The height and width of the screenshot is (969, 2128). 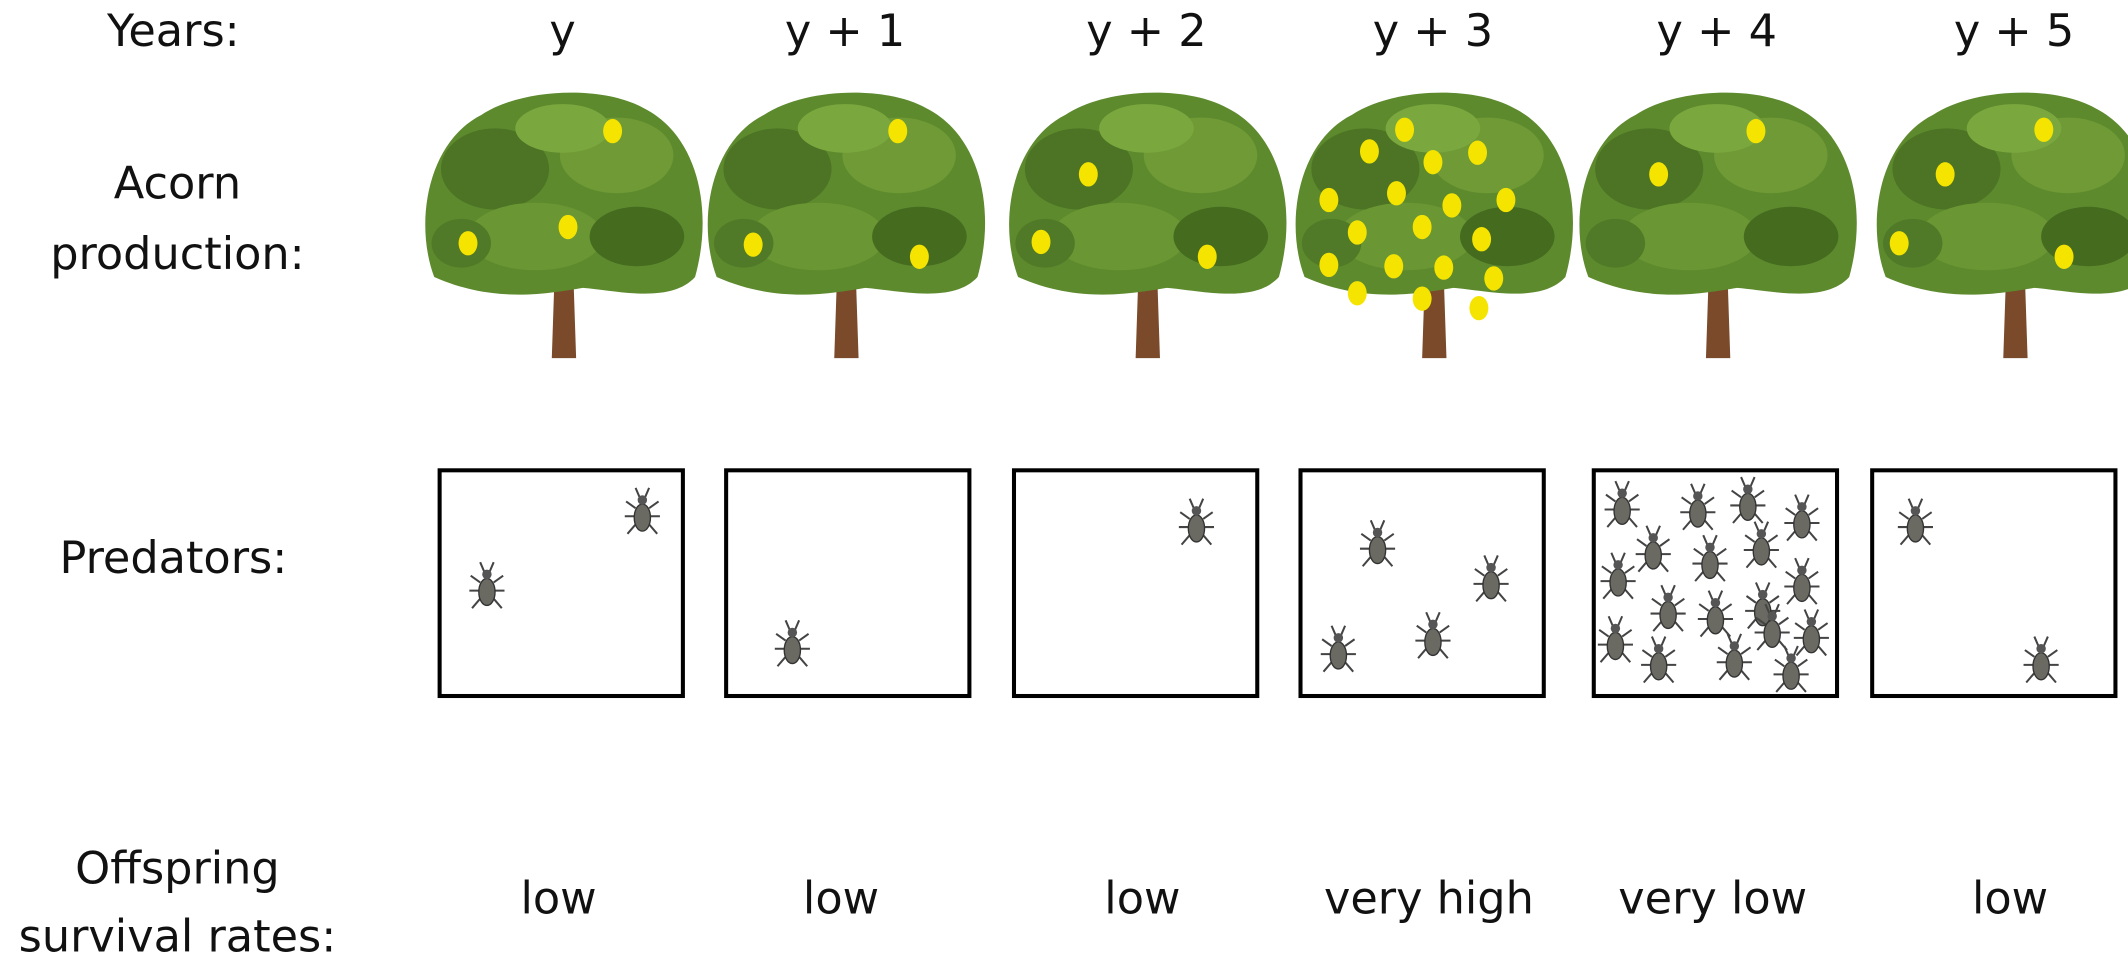 What do you see at coordinates (2014, 31) in the screenshot?
I see `year-label: y + 5` at bounding box center [2014, 31].